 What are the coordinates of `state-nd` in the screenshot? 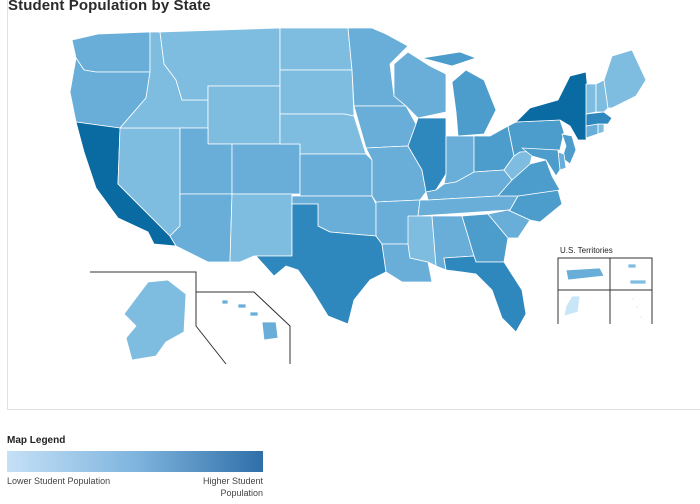 It's located at (316, 49).